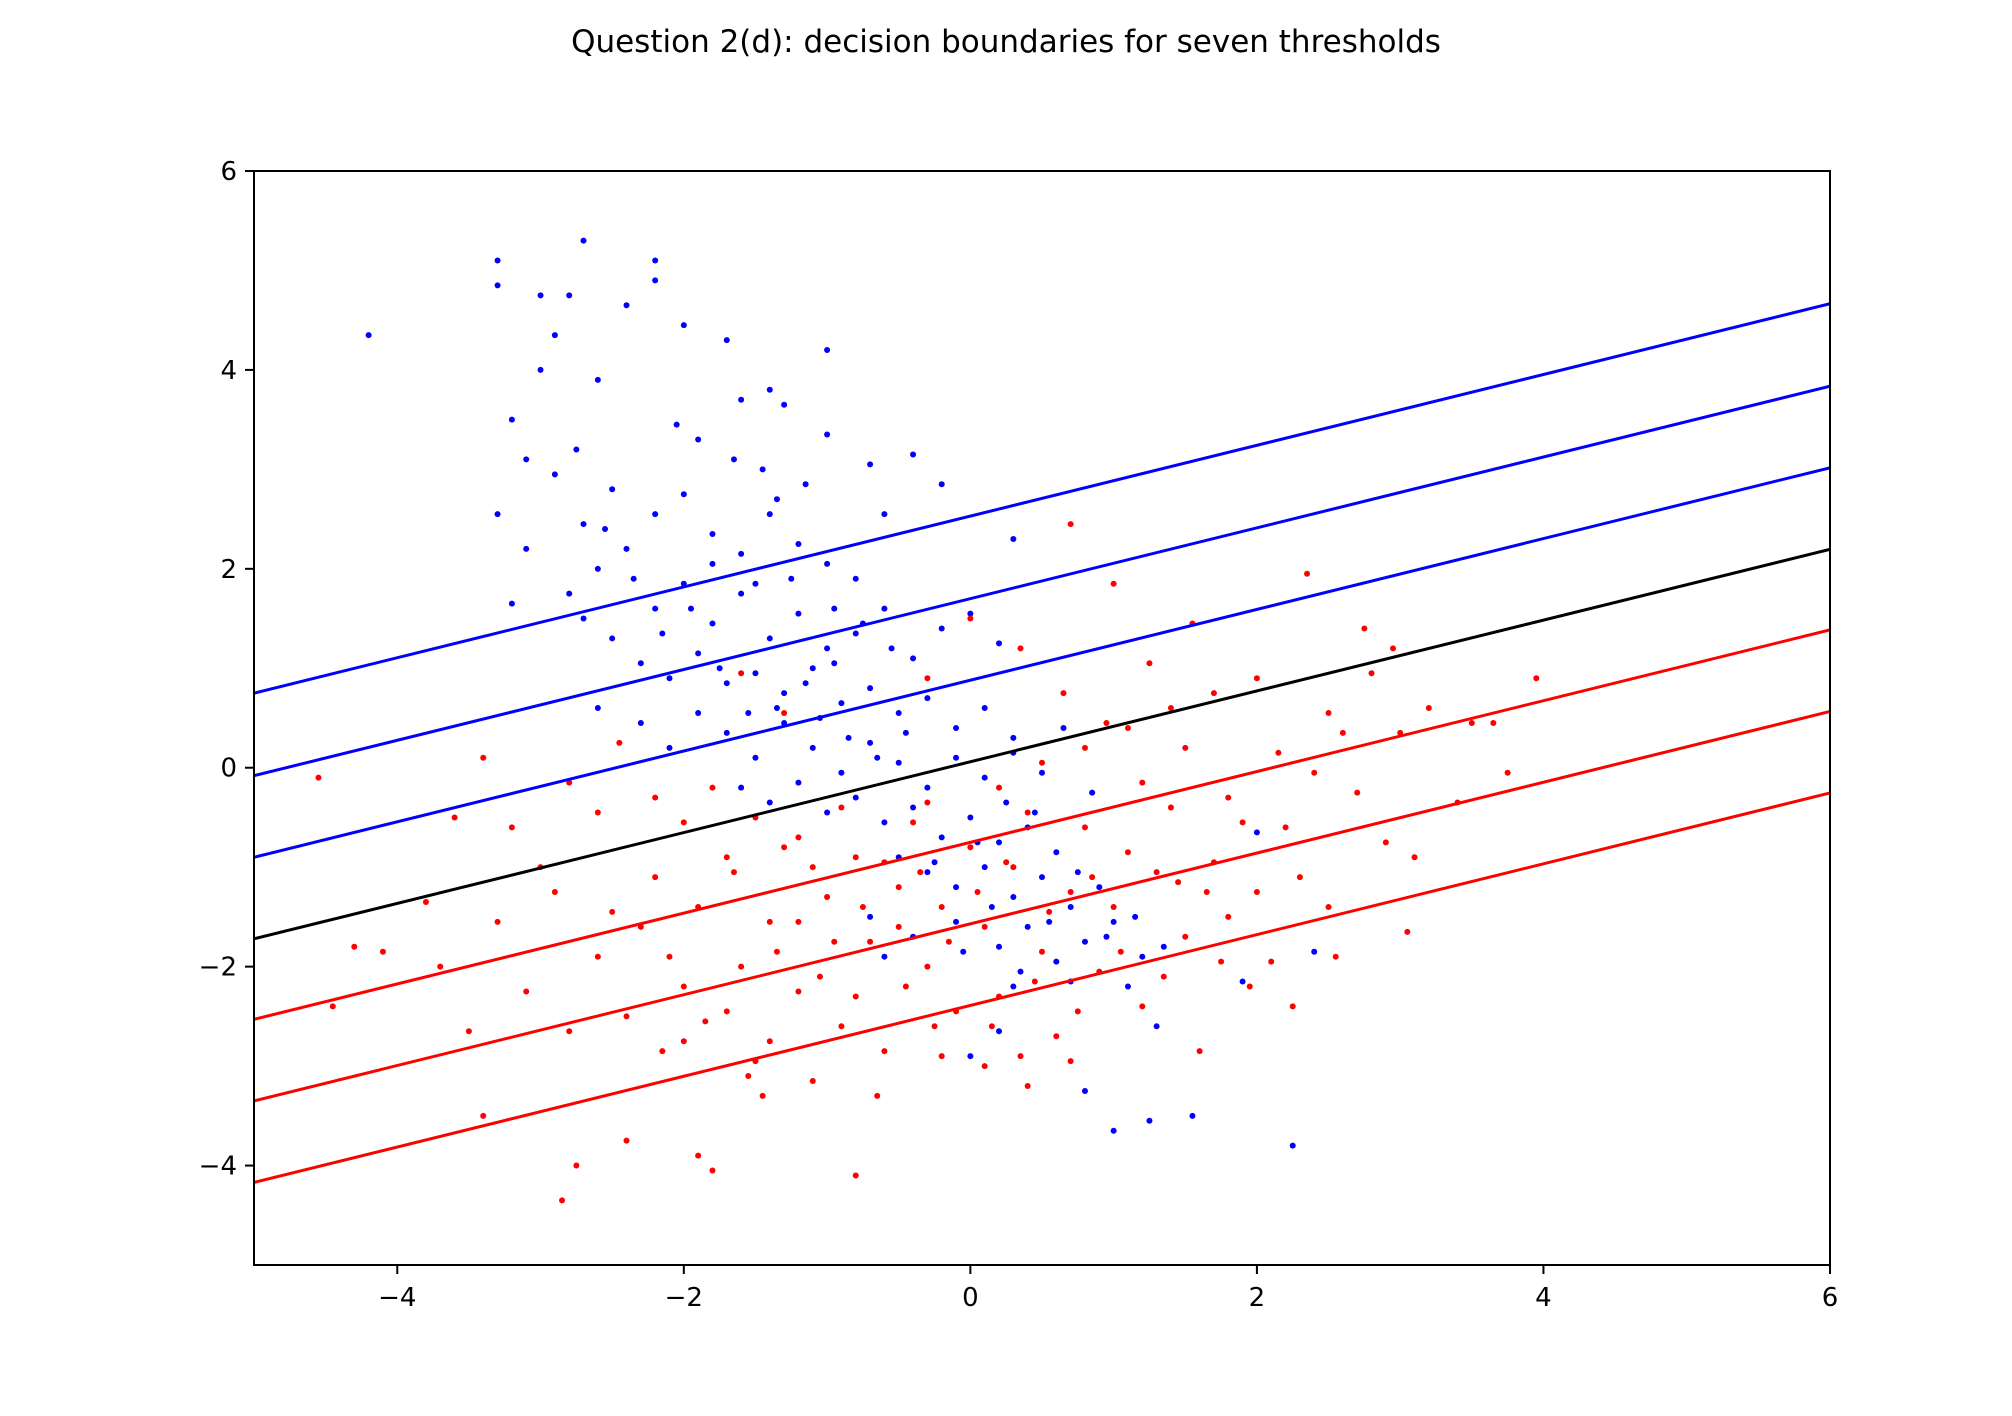  I want to click on y-tick-label: −4, so click(218, 1167).